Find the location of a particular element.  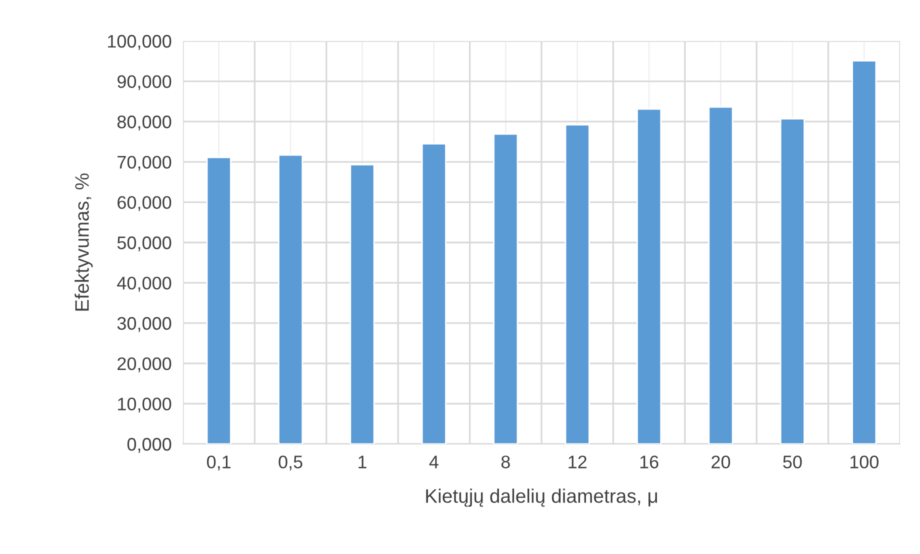

x-tick-label: 0,5 is located at coordinates (290, 463).